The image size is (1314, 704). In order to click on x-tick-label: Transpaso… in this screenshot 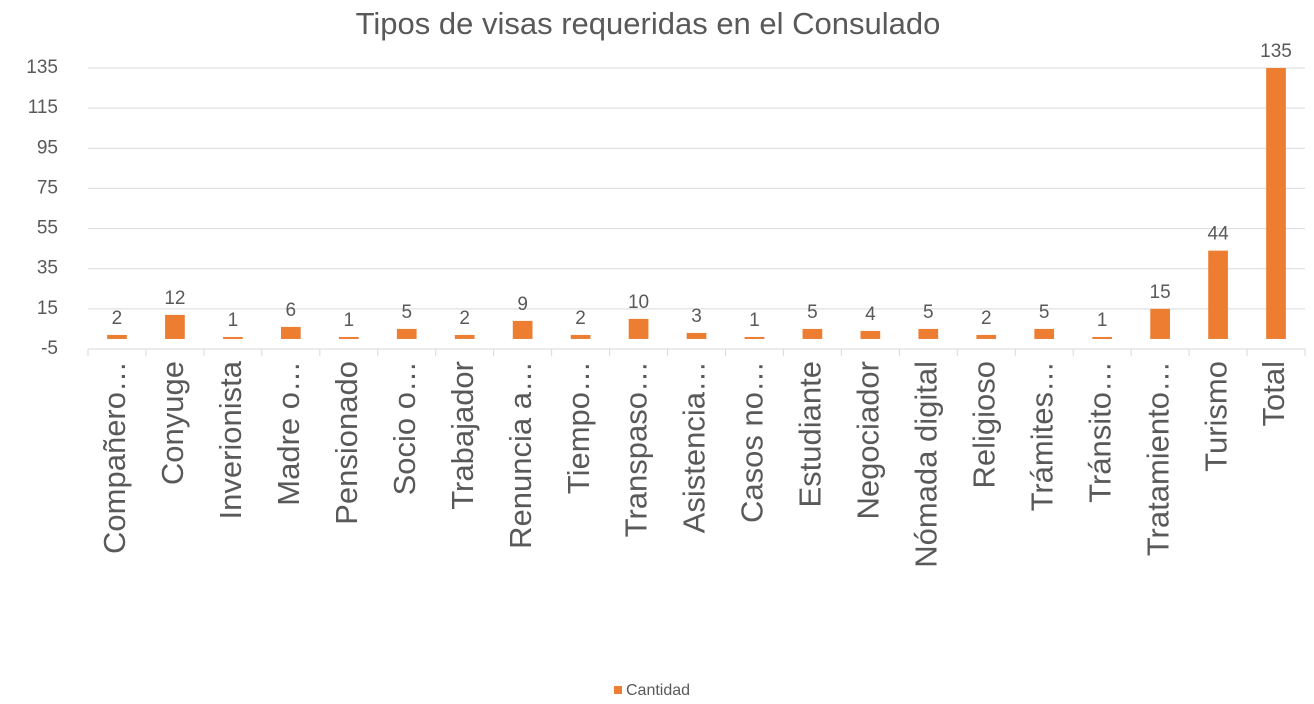, I will do `click(636, 449)`.